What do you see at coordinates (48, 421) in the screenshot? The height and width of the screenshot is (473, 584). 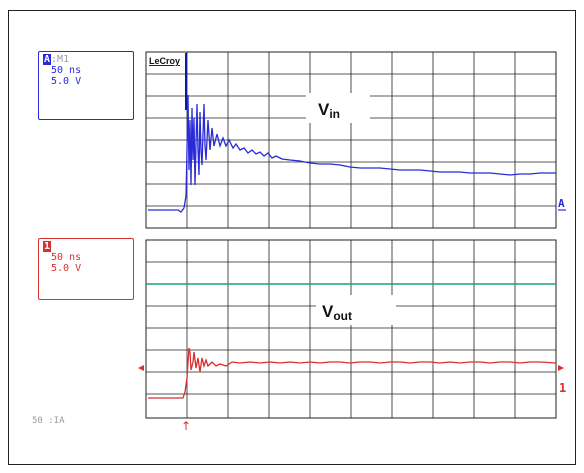 I see `footer-status: 50 :IA` at bounding box center [48, 421].